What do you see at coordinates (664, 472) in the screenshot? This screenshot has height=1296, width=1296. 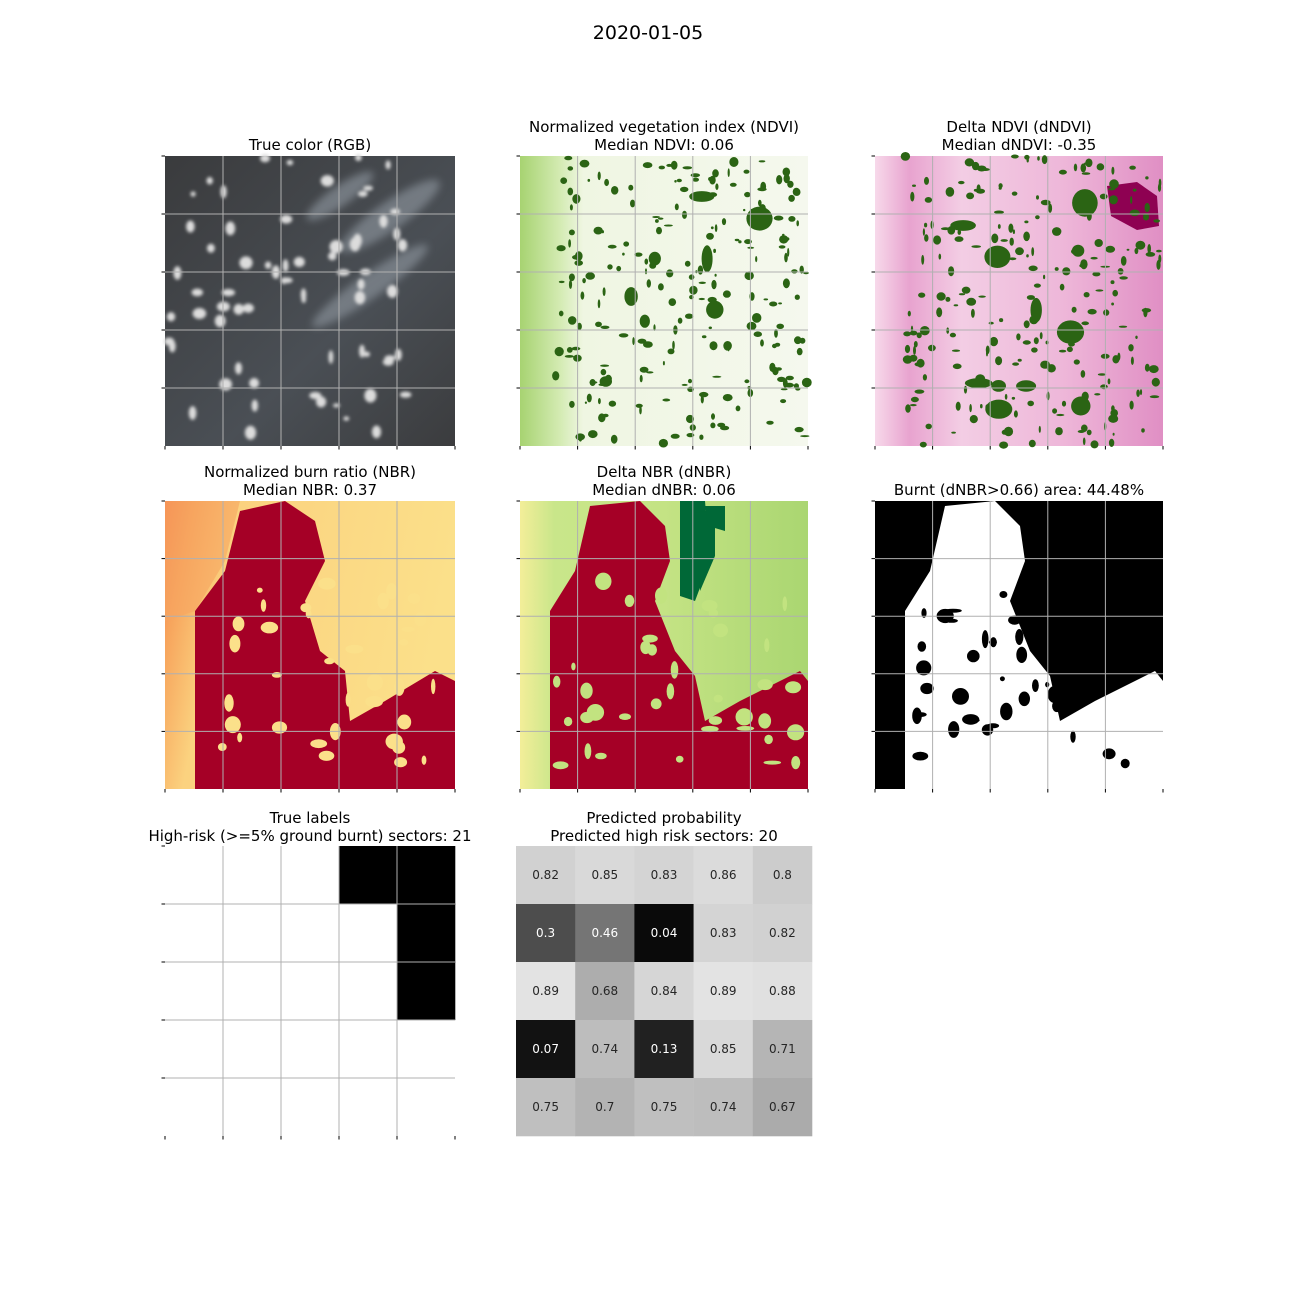 I see `dnbr-title: Delta NBR (dNBR)` at bounding box center [664, 472].